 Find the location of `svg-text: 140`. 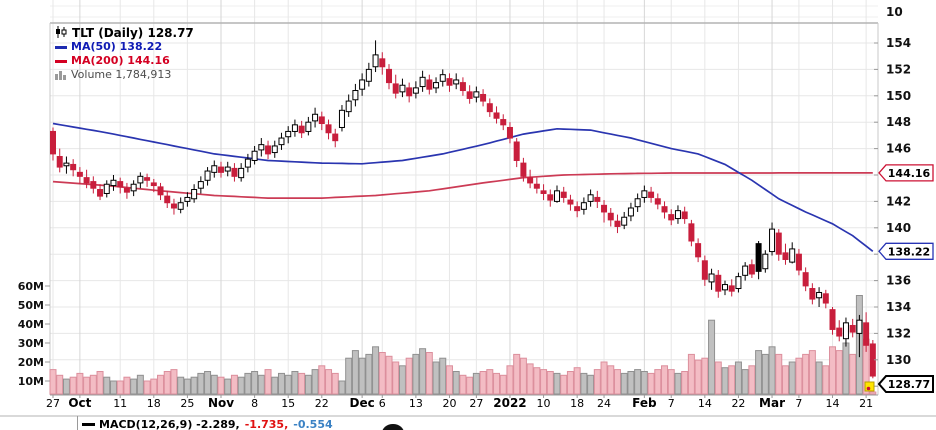

svg-text: 140 is located at coordinates (898, 228).